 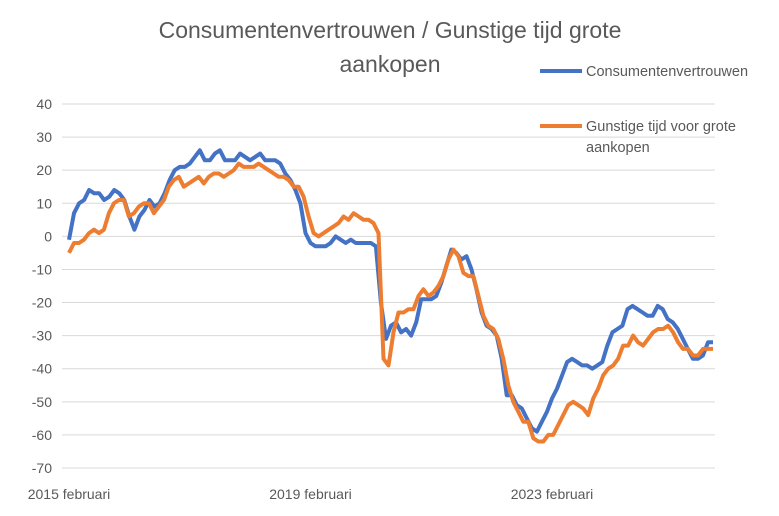 What do you see at coordinates (42, 402) in the screenshot?
I see `y-tick-label: -50` at bounding box center [42, 402].